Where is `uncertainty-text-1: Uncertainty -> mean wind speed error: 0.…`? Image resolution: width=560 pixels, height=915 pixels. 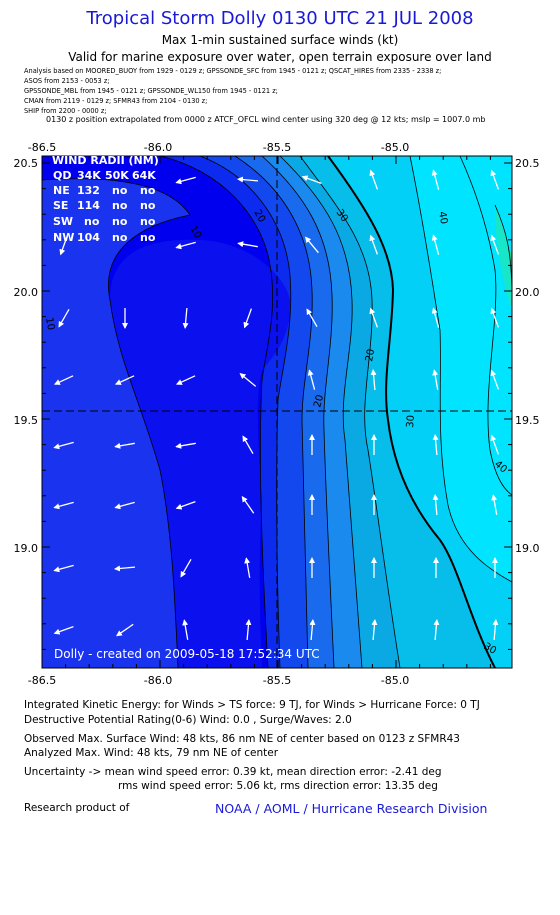 uncertainty-text-1: Uncertainty -> mean wind speed error: 0.… is located at coordinates (233, 772).